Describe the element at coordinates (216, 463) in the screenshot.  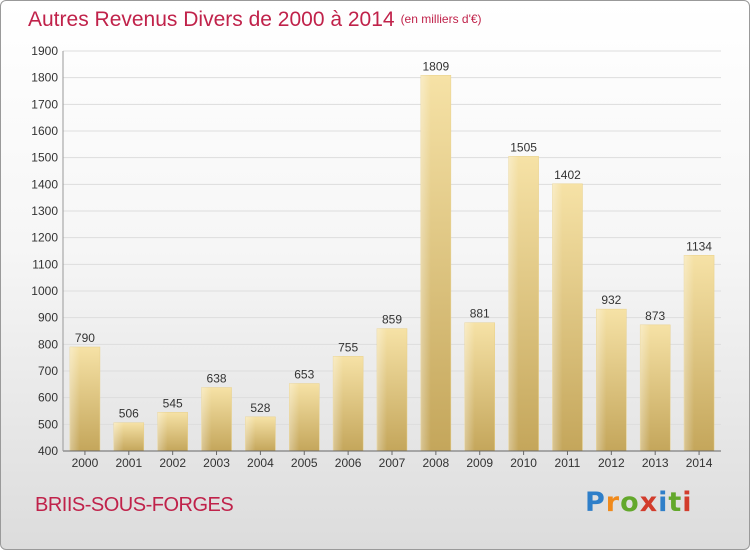
I see `x-tick-label: 2003` at that location.